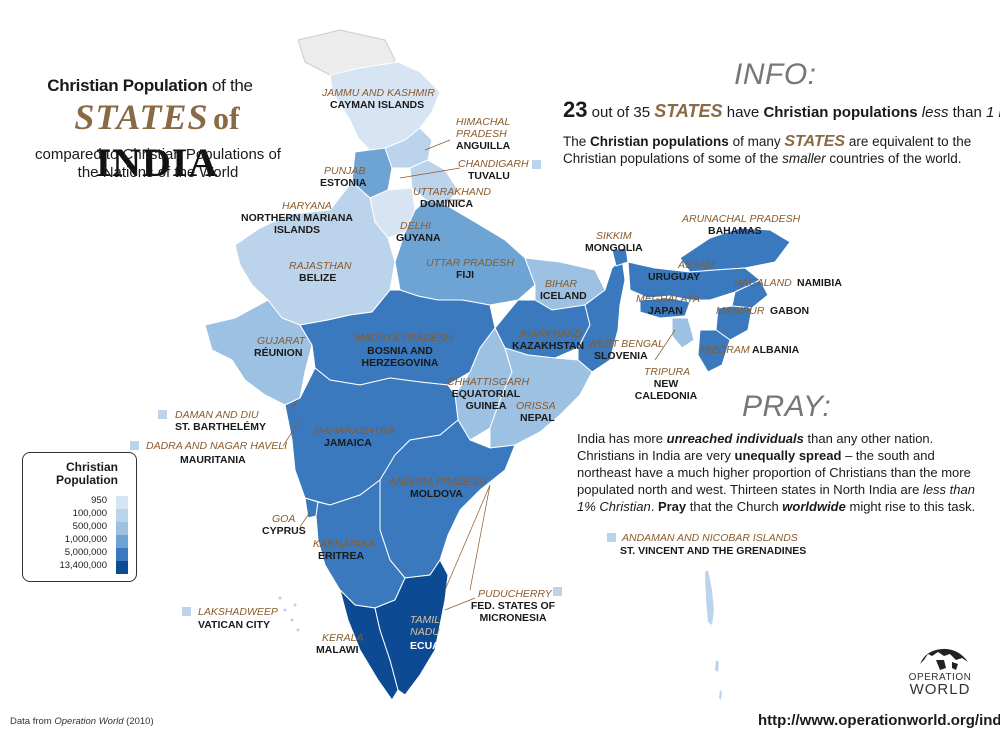  What do you see at coordinates (232, 85) in the screenshot?
I see `title-rest: of the` at bounding box center [232, 85].